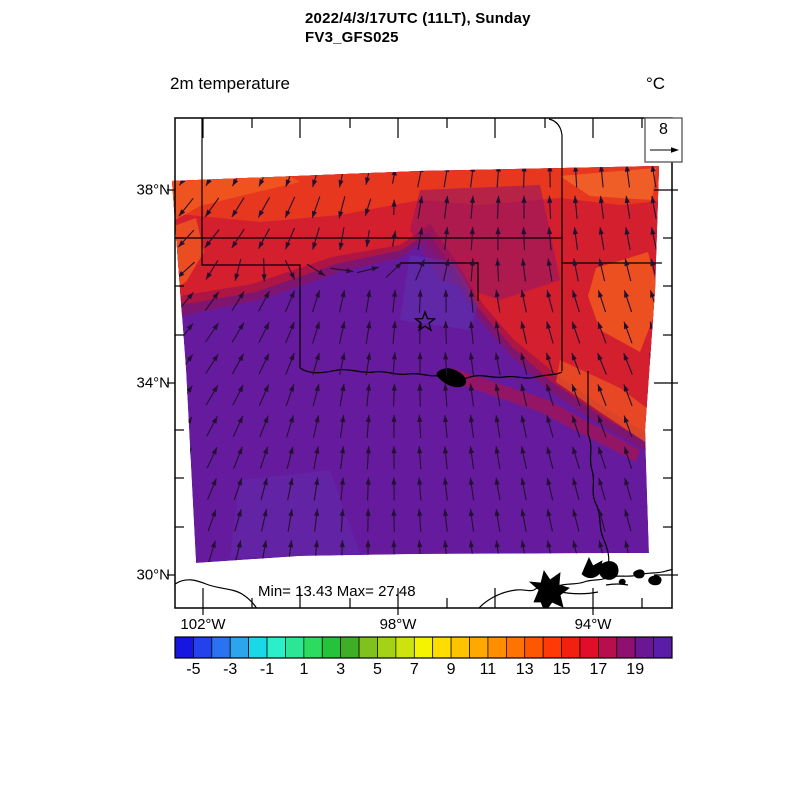  Describe the element at coordinates (451, 669) in the screenshot. I see `colorbar-tick-label: 9` at that location.